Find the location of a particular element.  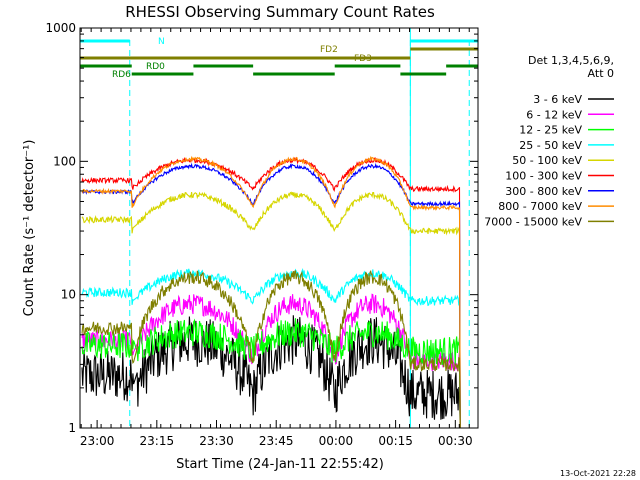

x-tick-label-0: 23:00 is located at coordinates (97, 441).